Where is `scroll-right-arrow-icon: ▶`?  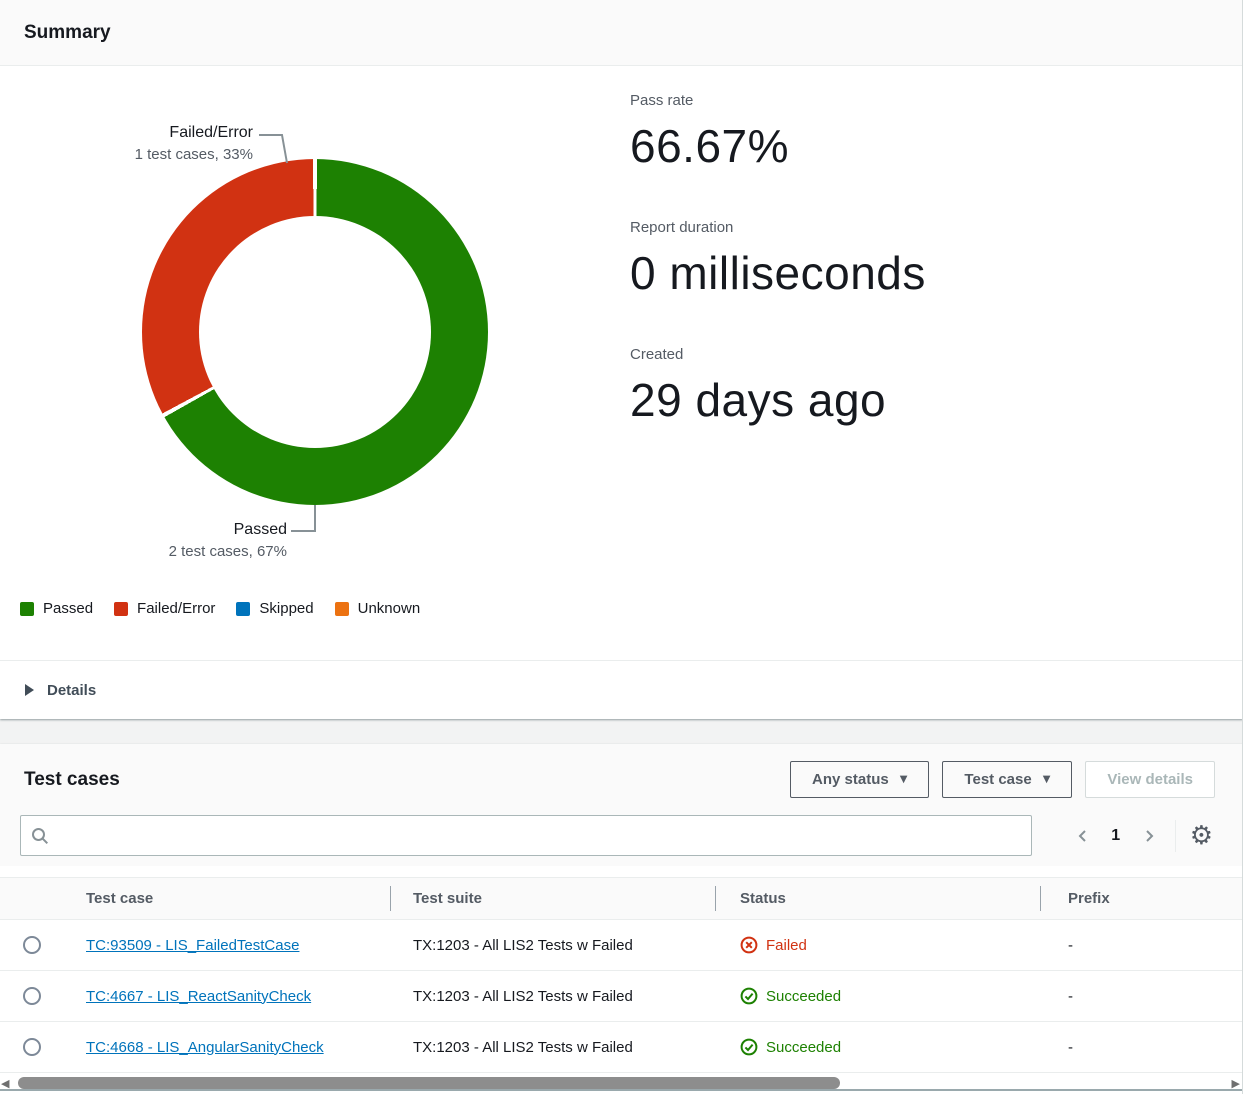 scroll-right-arrow-icon: ▶ is located at coordinates (1235, 1083).